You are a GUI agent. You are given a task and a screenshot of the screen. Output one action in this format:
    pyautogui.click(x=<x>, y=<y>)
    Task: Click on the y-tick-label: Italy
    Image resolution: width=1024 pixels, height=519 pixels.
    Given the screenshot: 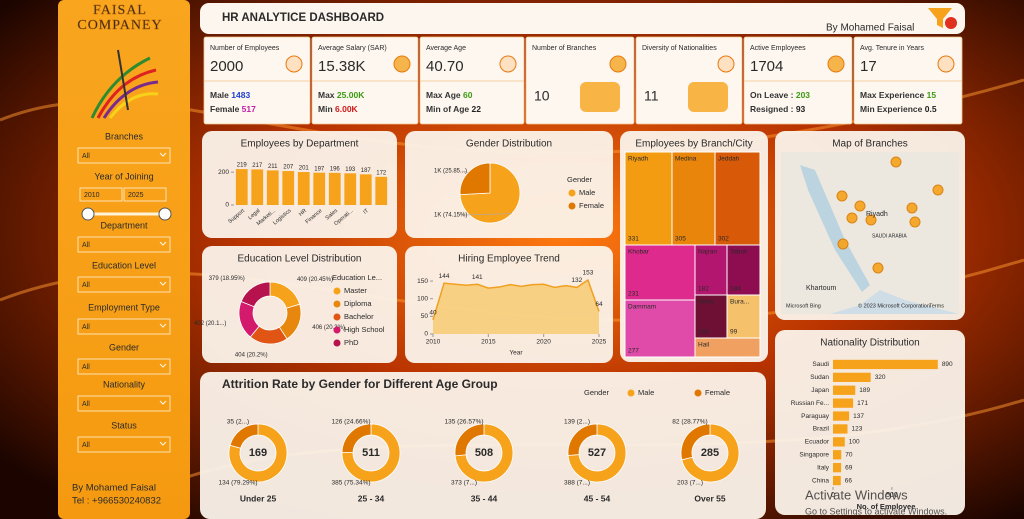 What is the action you would take?
    pyautogui.click(x=823, y=467)
    